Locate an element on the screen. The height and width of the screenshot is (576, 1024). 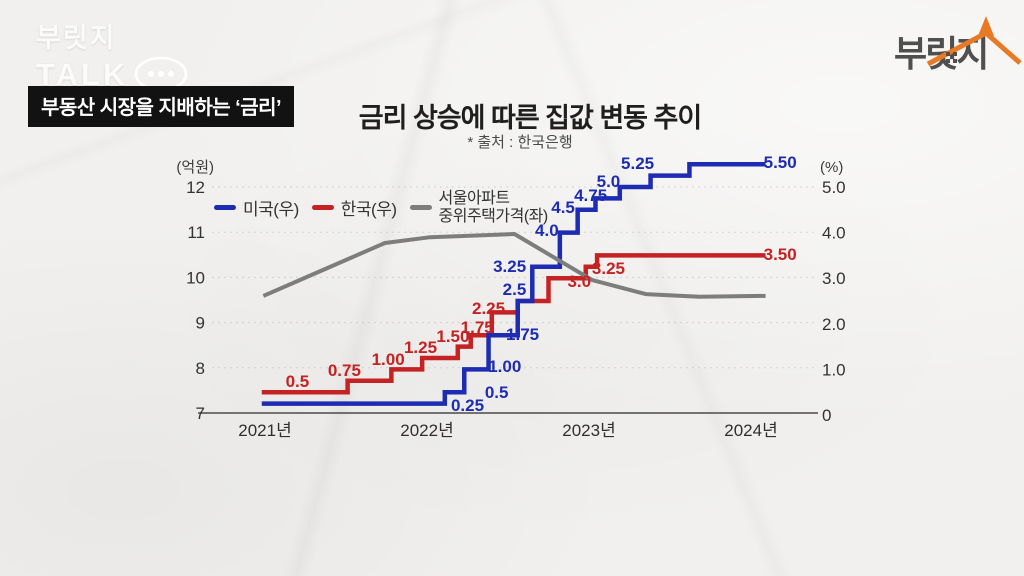
price-line is located at coordinates (514, 265).